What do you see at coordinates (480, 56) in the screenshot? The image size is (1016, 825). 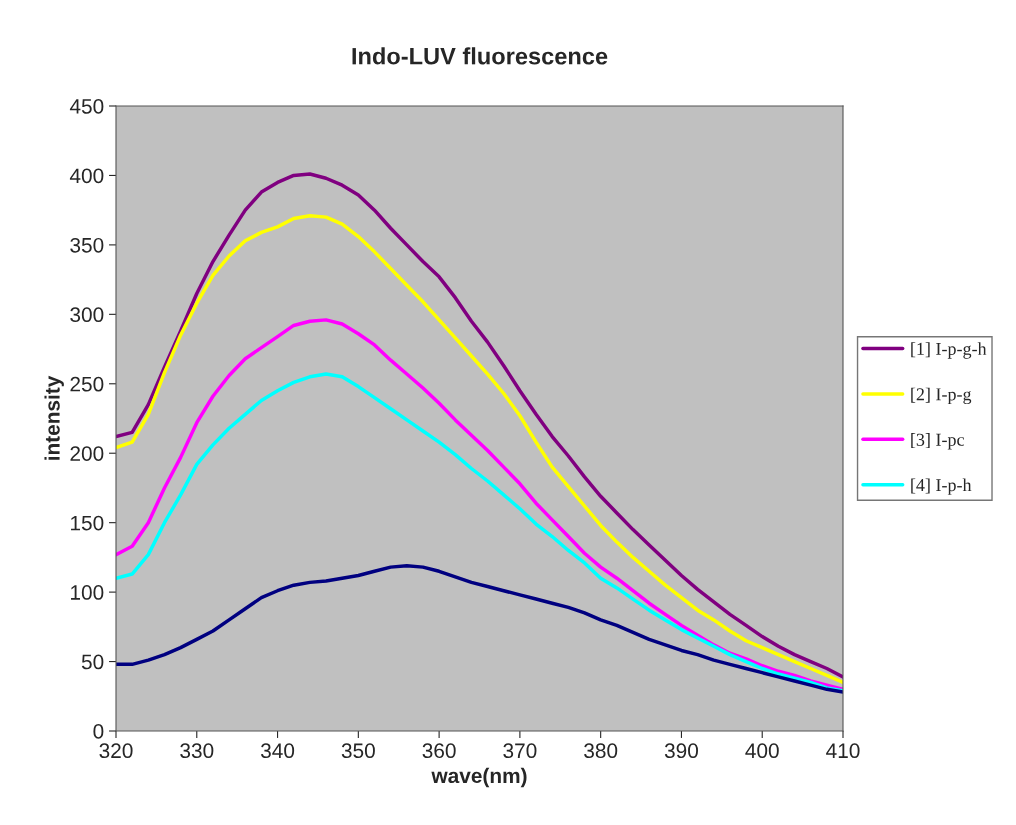 I see `chart-title: Indo-LUV fluorescence` at bounding box center [480, 56].